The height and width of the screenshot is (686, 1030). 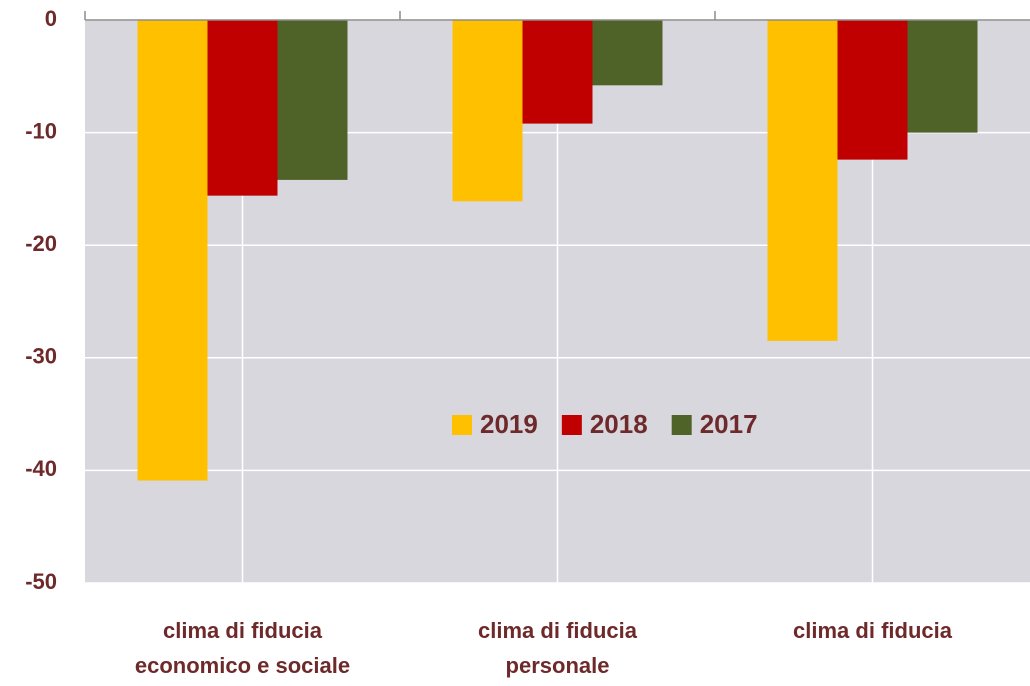 What do you see at coordinates (509, 424) in the screenshot?
I see `legend-label: 2019` at bounding box center [509, 424].